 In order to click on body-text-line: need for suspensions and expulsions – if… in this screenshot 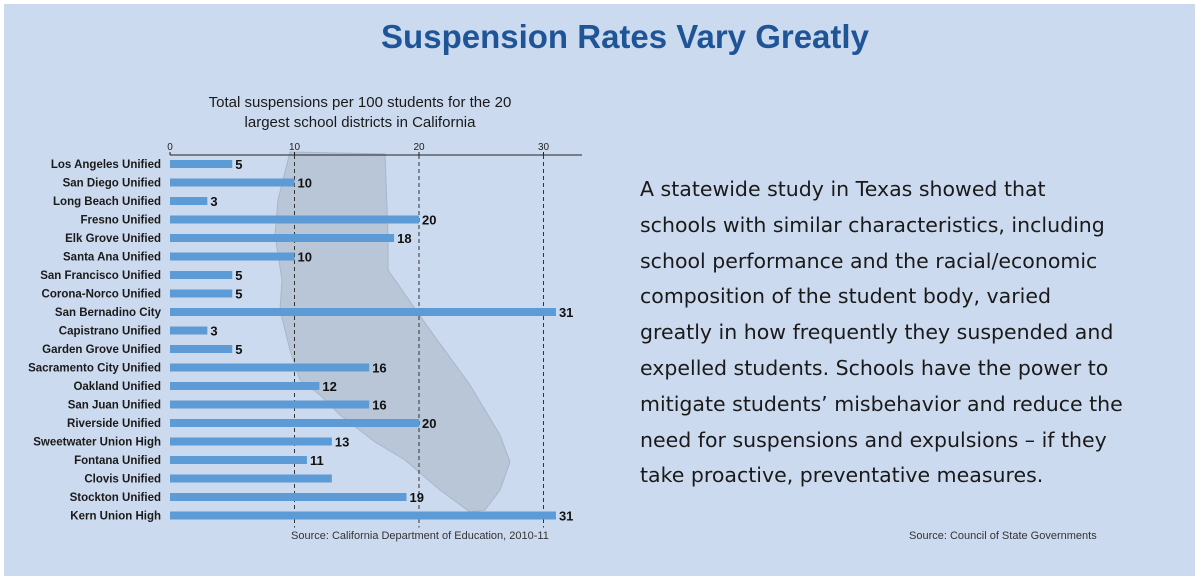, I will do `click(873, 439)`.